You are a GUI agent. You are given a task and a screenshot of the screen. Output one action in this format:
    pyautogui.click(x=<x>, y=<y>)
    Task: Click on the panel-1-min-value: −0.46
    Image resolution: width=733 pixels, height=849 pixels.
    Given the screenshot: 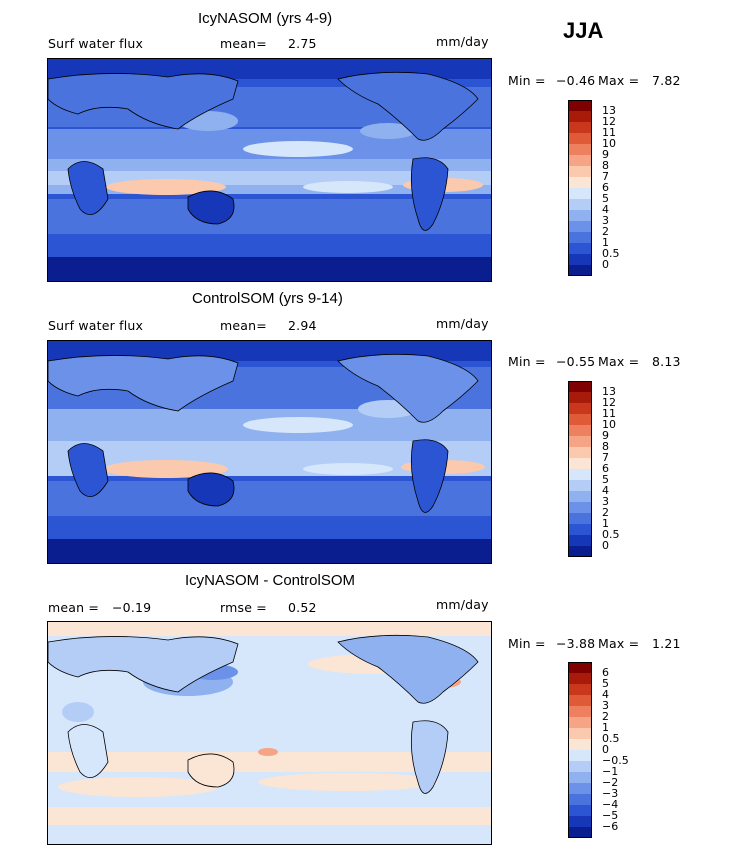 What is the action you would take?
    pyautogui.click(x=576, y=80)
    